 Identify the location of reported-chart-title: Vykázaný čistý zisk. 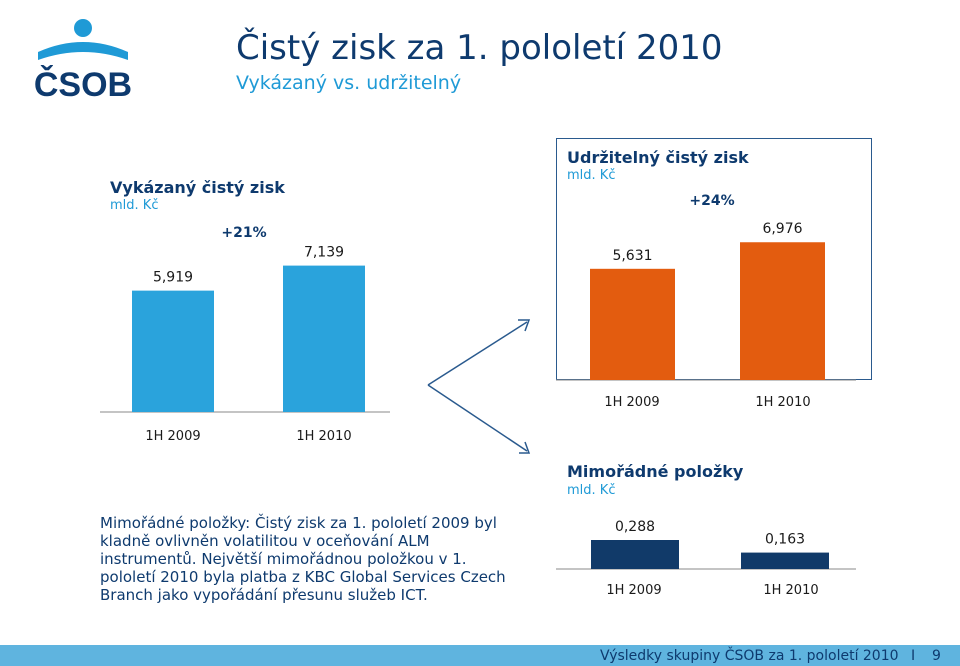
(197, 187).